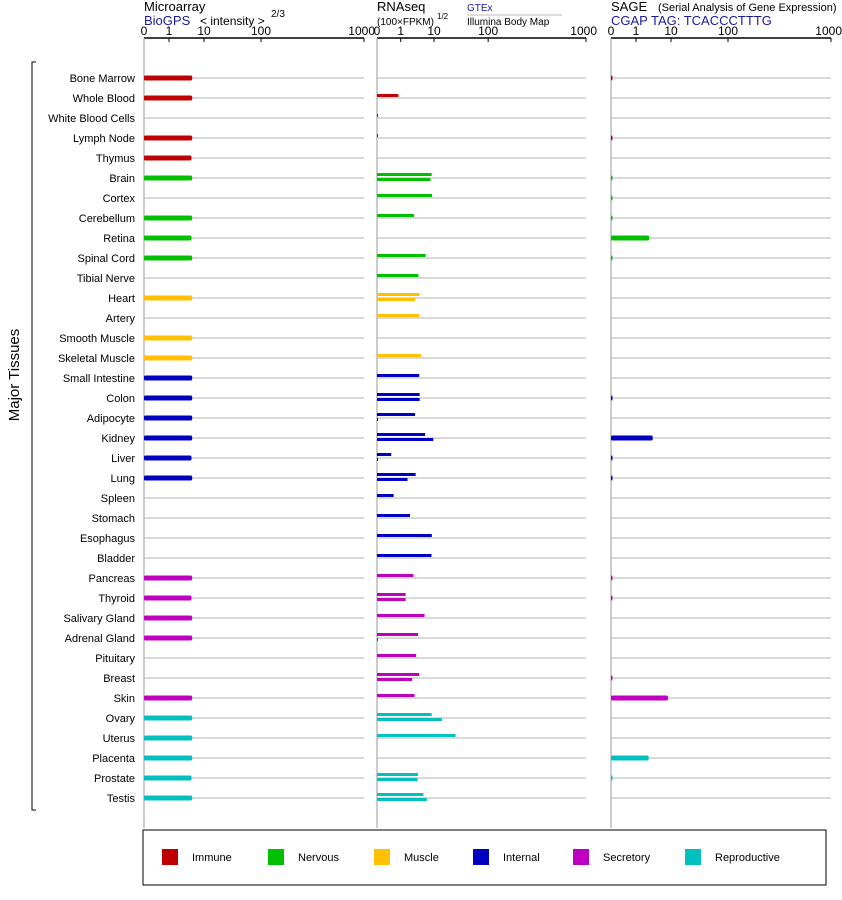 The image size is (842, 900). I want to click on panel-source: GTEx, so click(480, 8).